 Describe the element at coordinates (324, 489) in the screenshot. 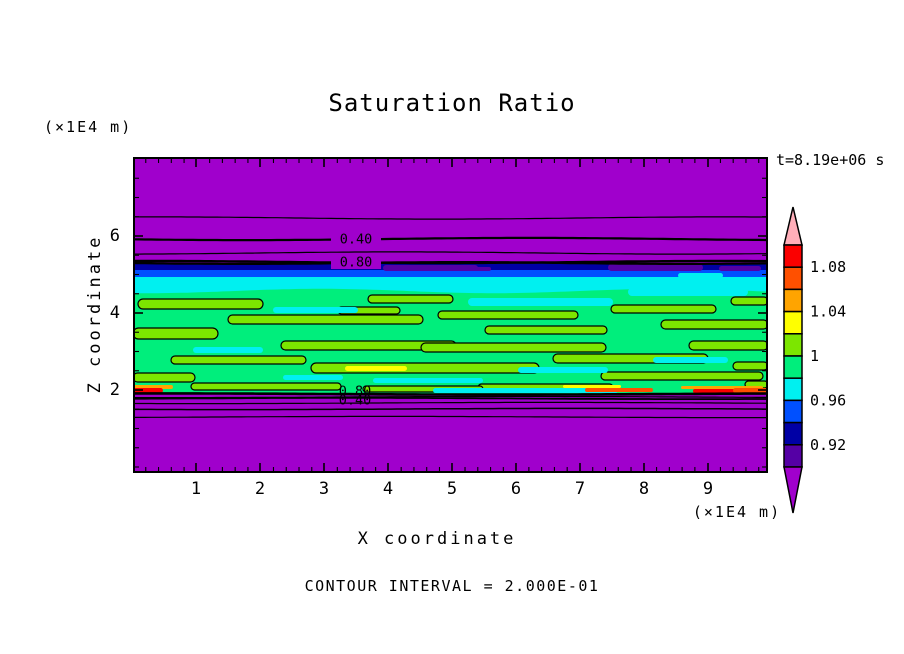

I see `x-tick-label: 3` at that location.